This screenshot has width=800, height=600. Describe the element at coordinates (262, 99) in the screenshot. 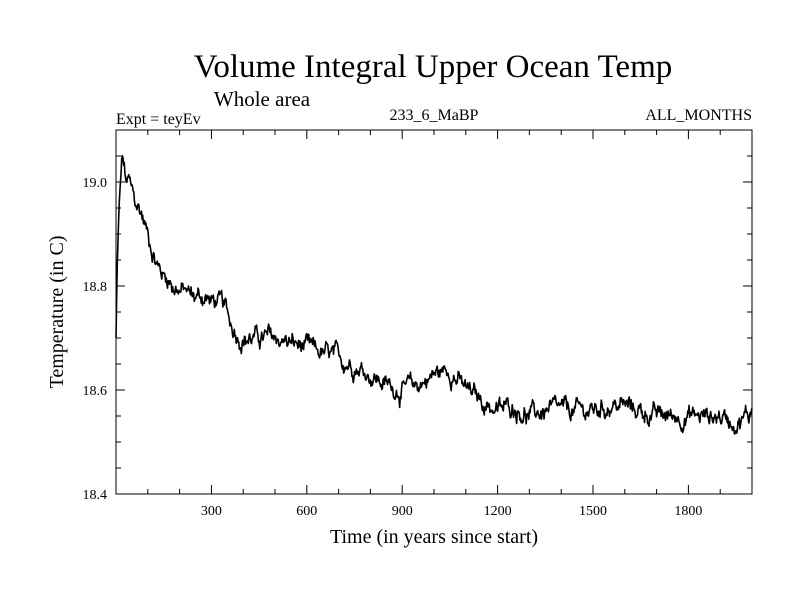

I see `chart-subtitle: Whole area` at that location.